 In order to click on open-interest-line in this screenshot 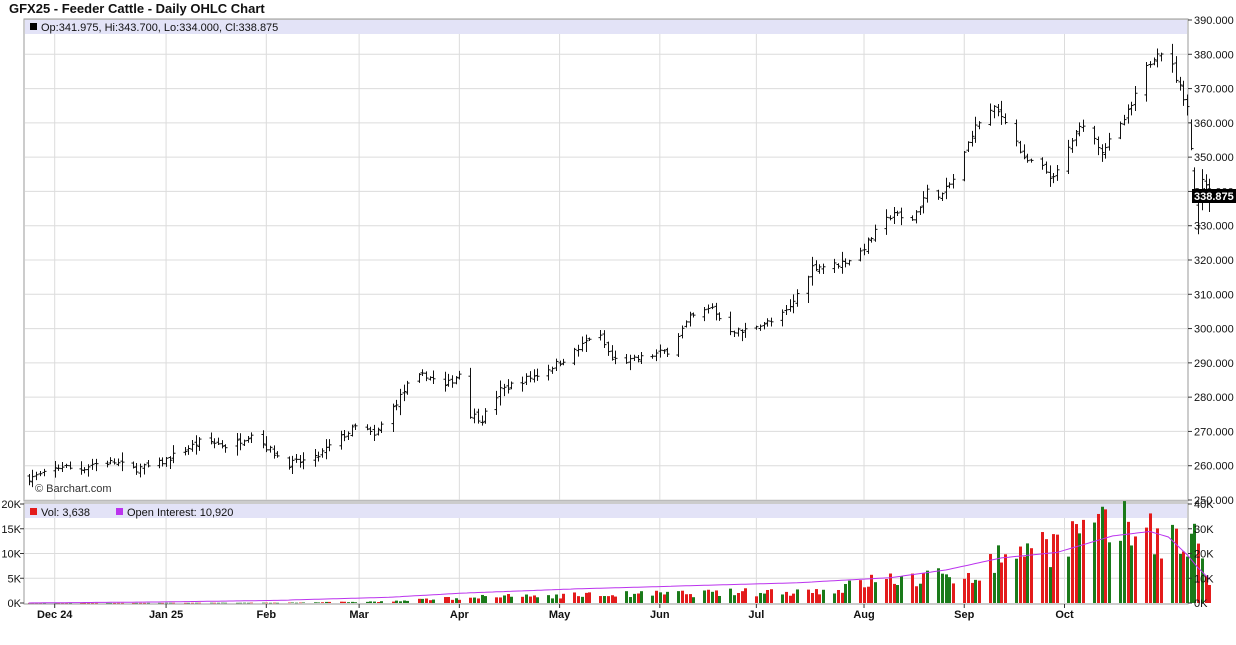, I will do `click(619, 567)`.